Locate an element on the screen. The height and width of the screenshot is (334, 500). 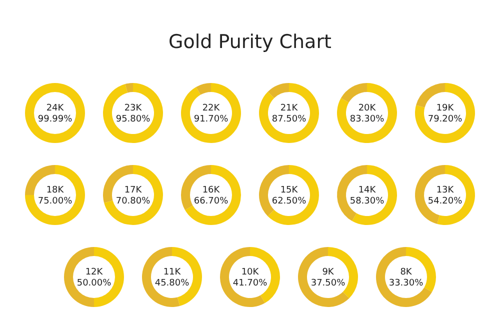
text: 8K is located at coordinates (406, 273).